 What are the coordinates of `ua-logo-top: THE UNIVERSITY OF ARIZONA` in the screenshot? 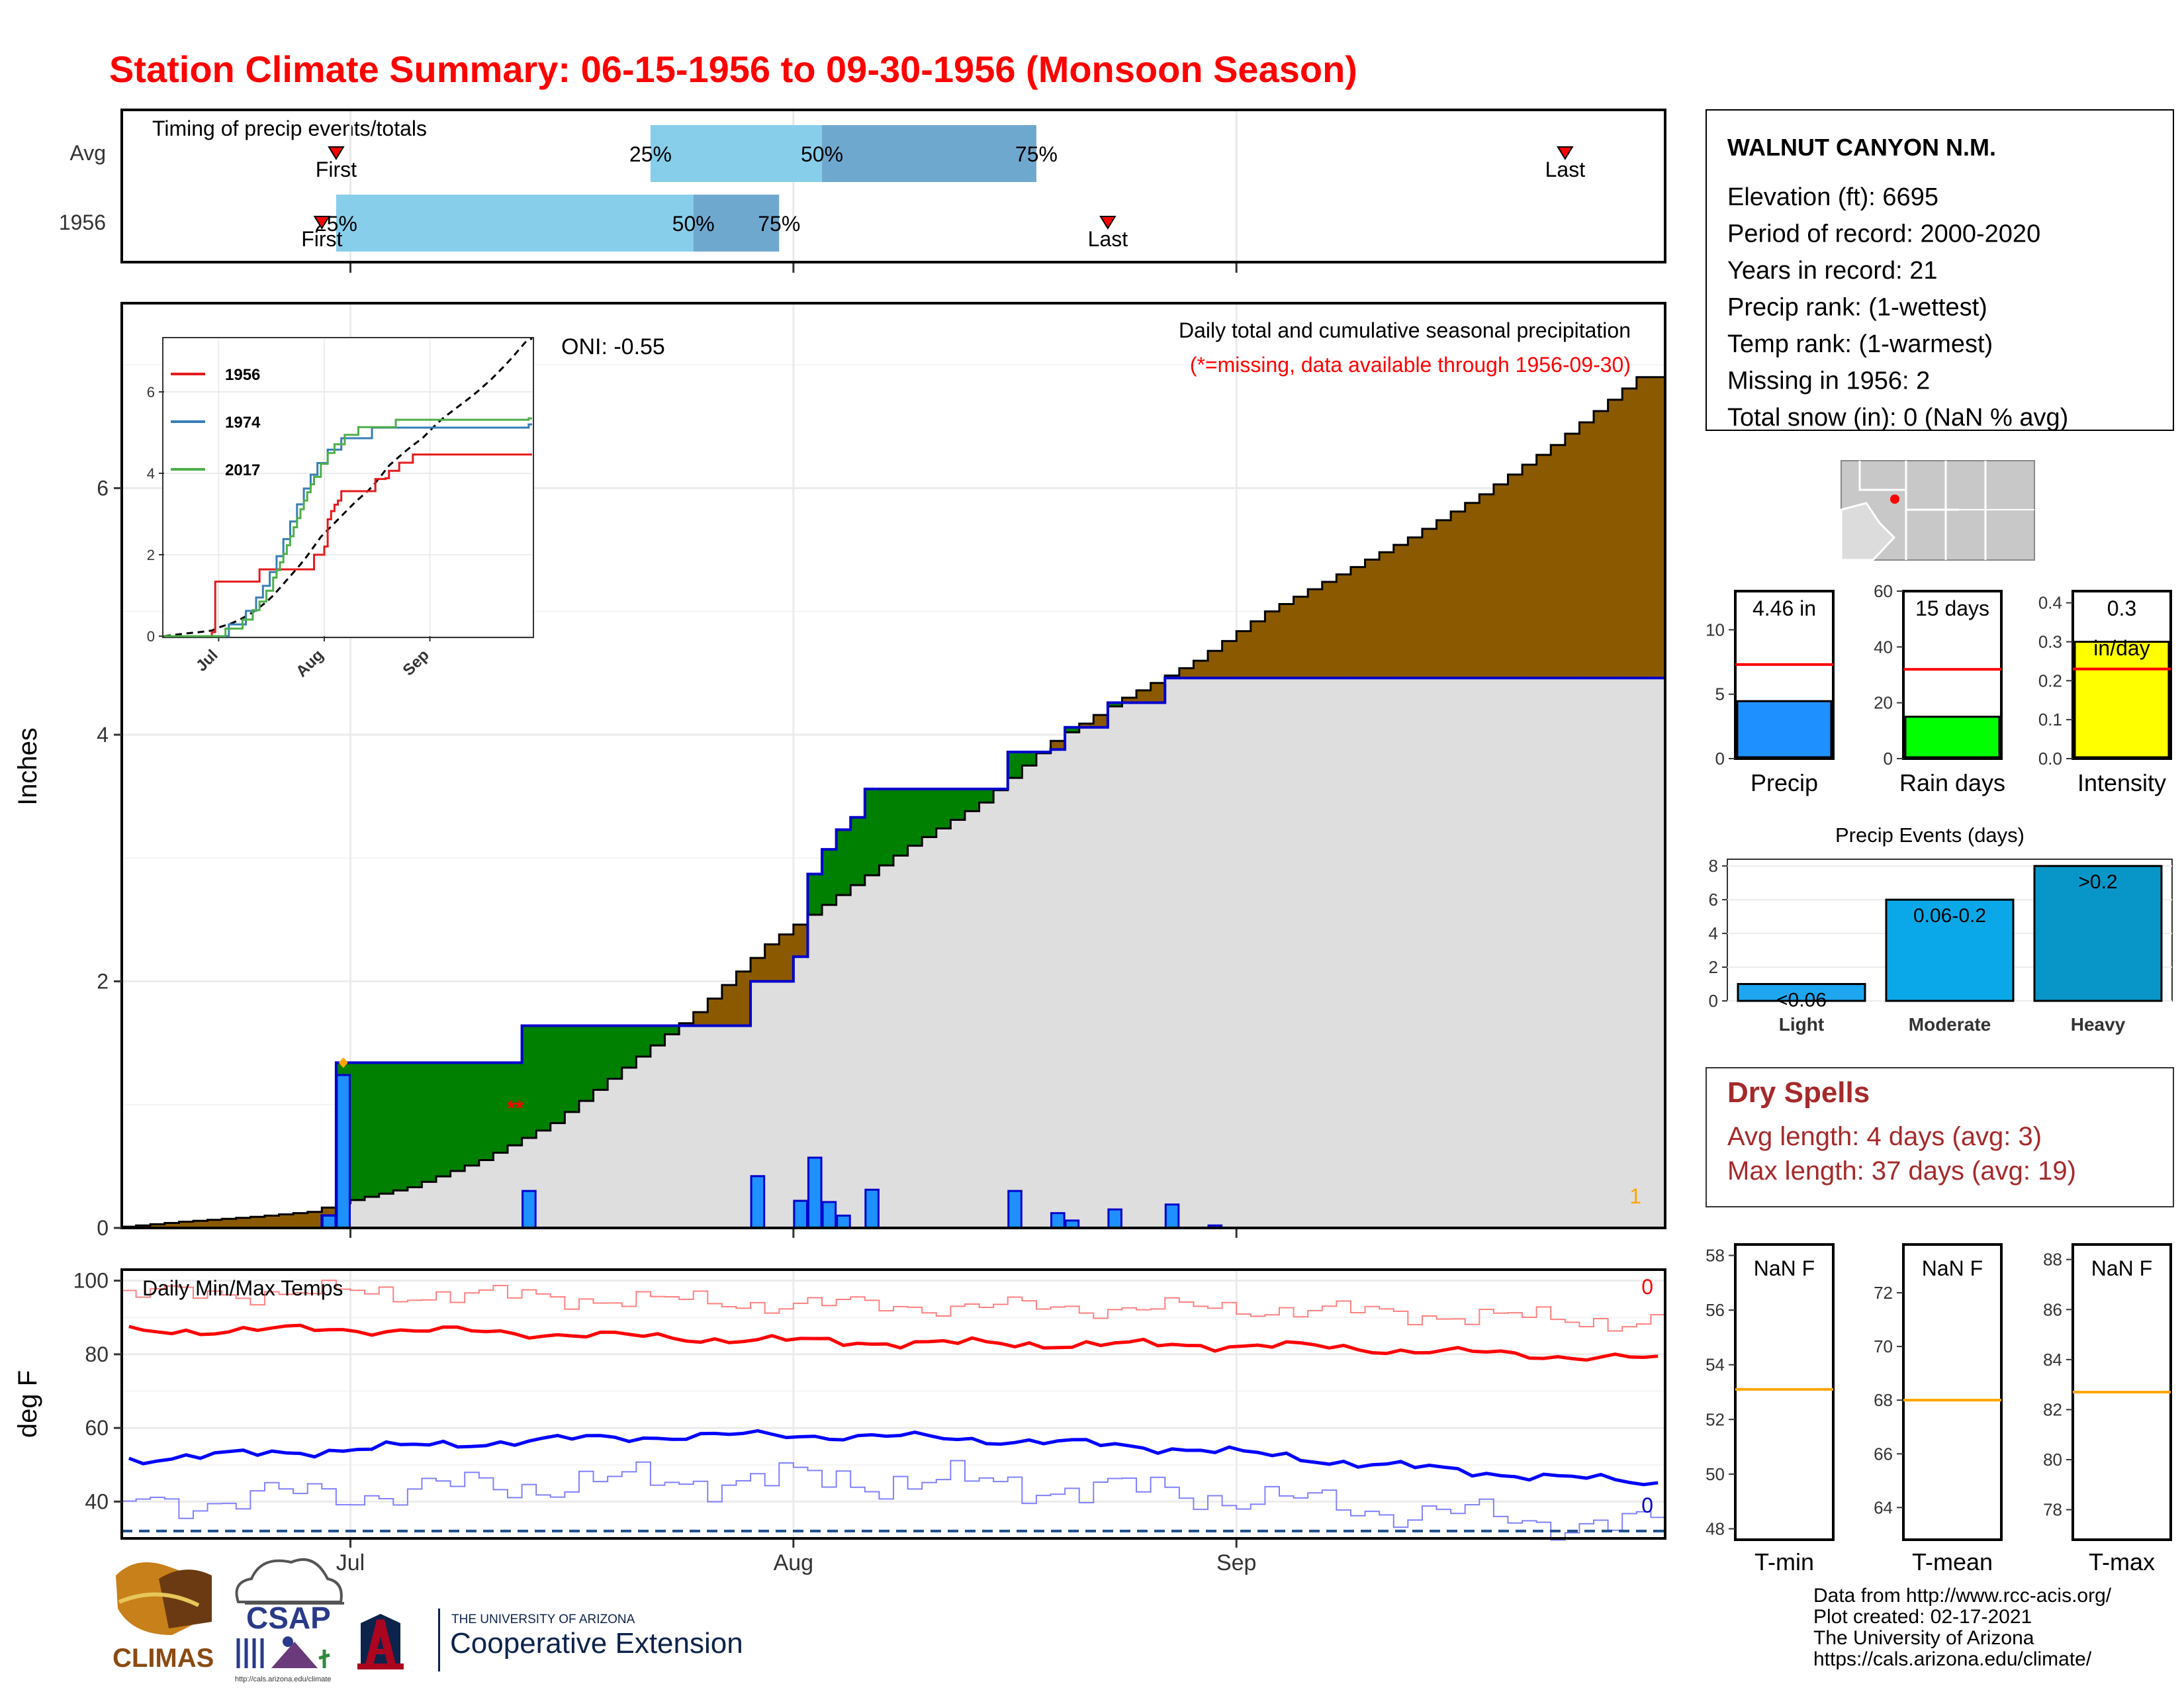 It's located at (543, 1619).